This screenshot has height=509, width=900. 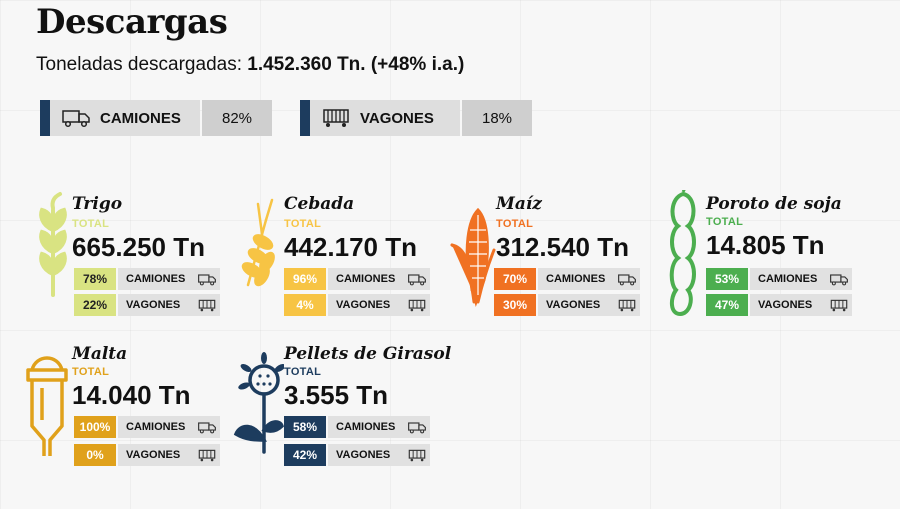 What do you see at coordinates (519, 204) in the screenshot?
I see `product-name: Maíz` at bounding box center [519, 204].